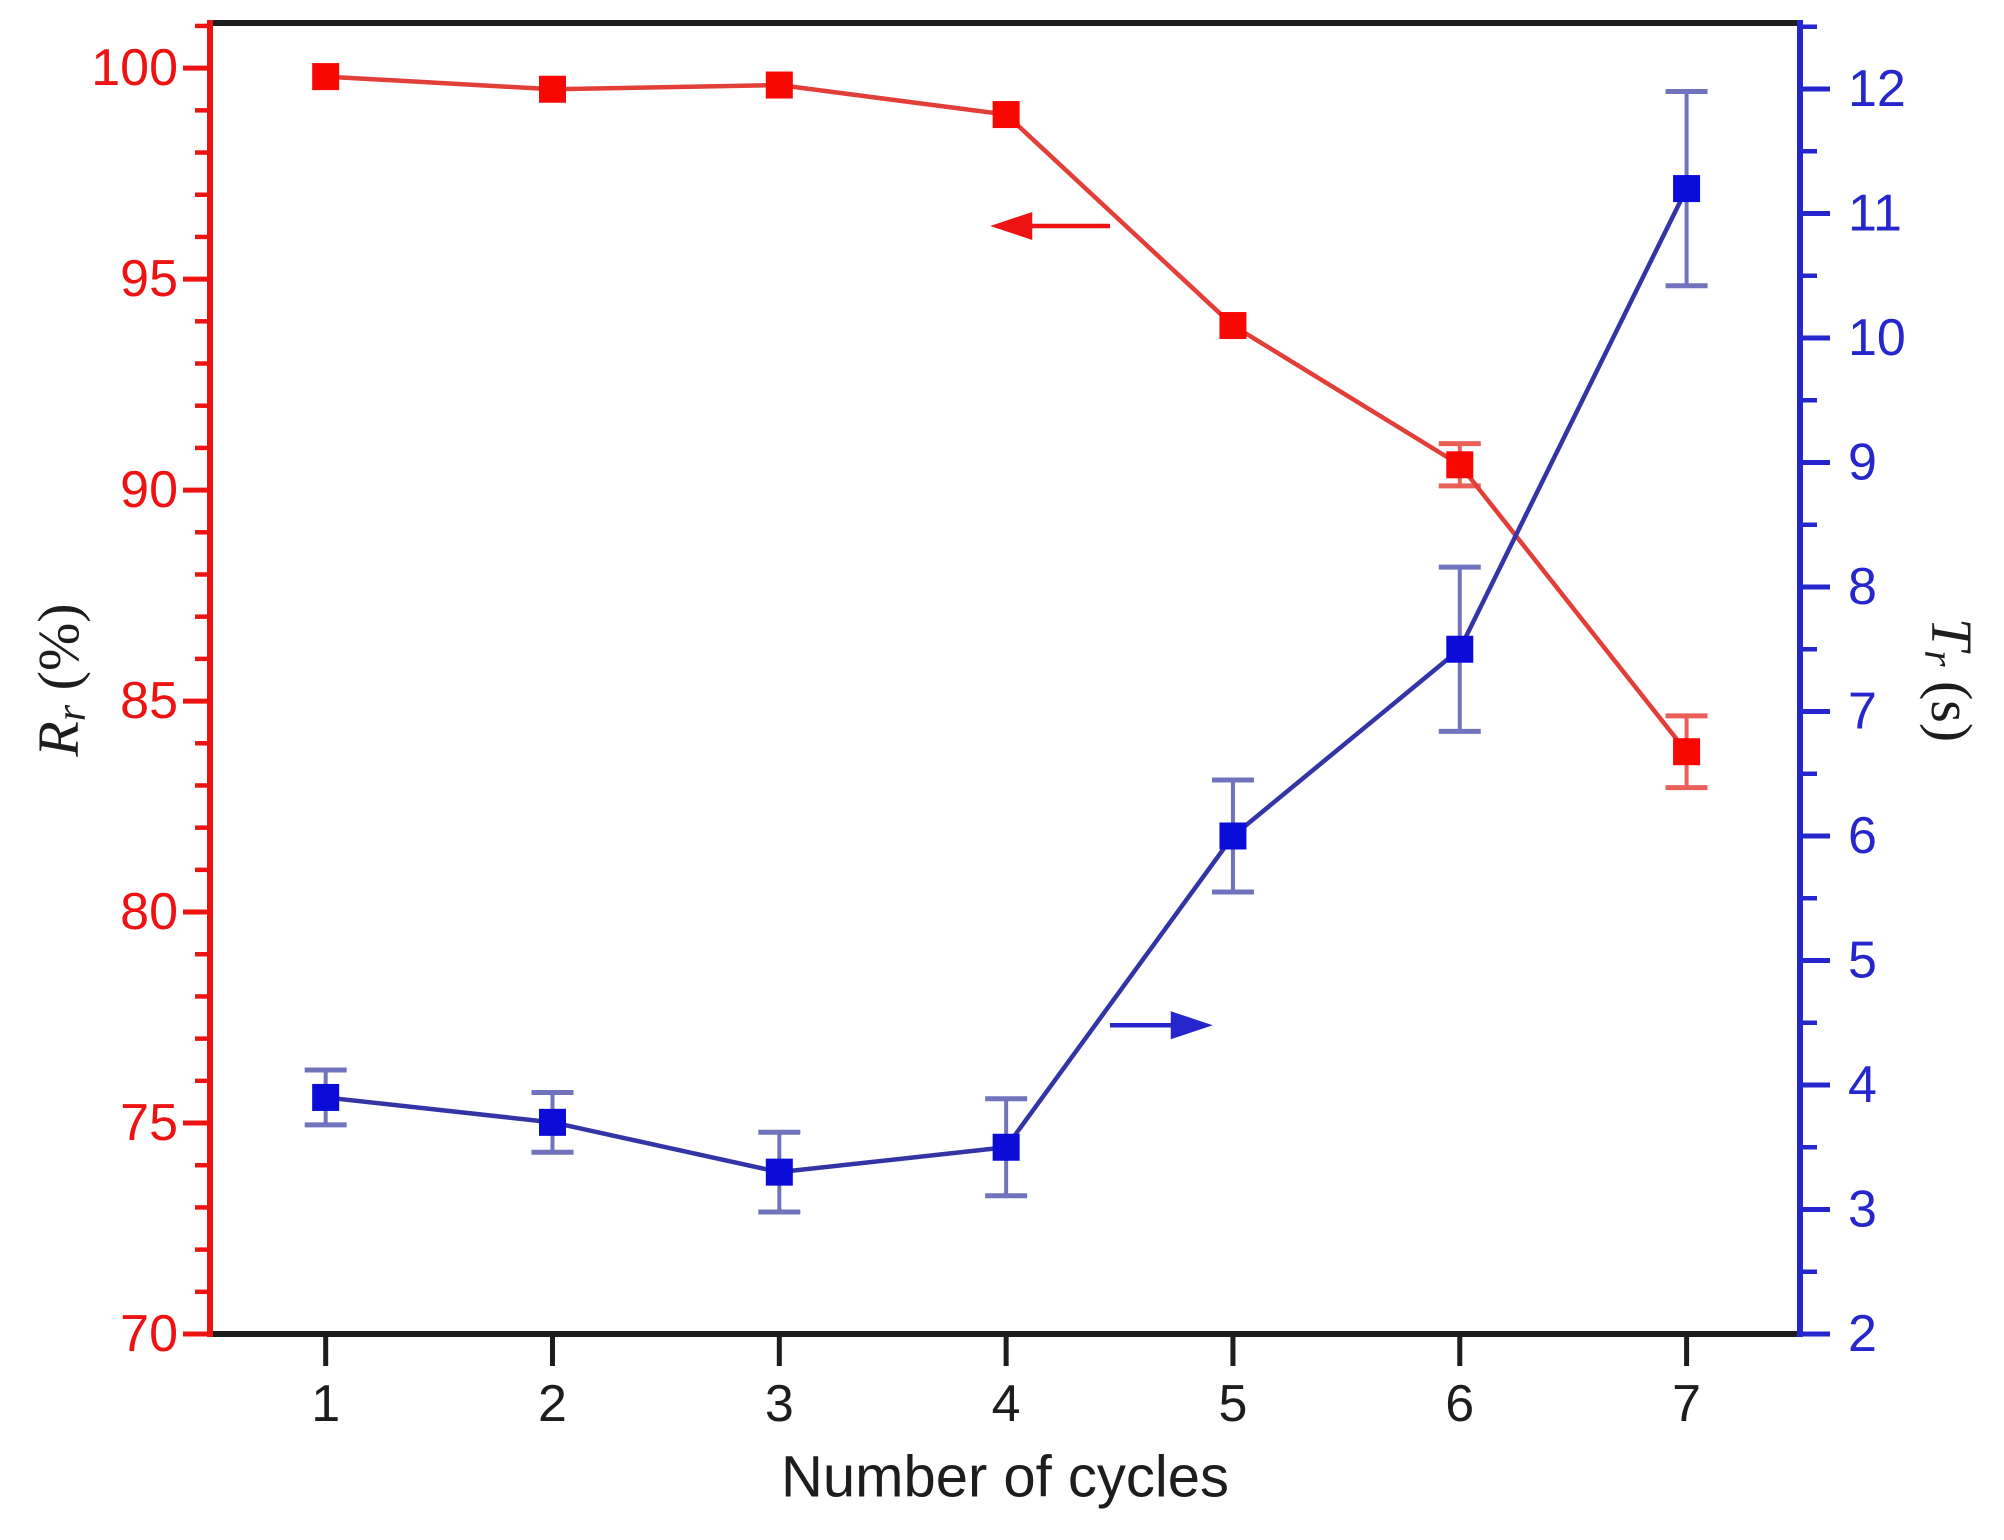  Describe the element at coordinates (325, 1404) in the screenshot. I see `x-tick-label: 1` at that location.